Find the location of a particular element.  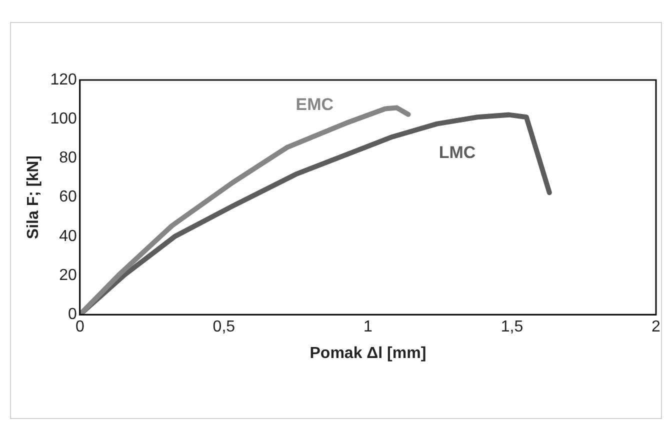

y-tick-label: 100 is located at coordinates (63, 119).